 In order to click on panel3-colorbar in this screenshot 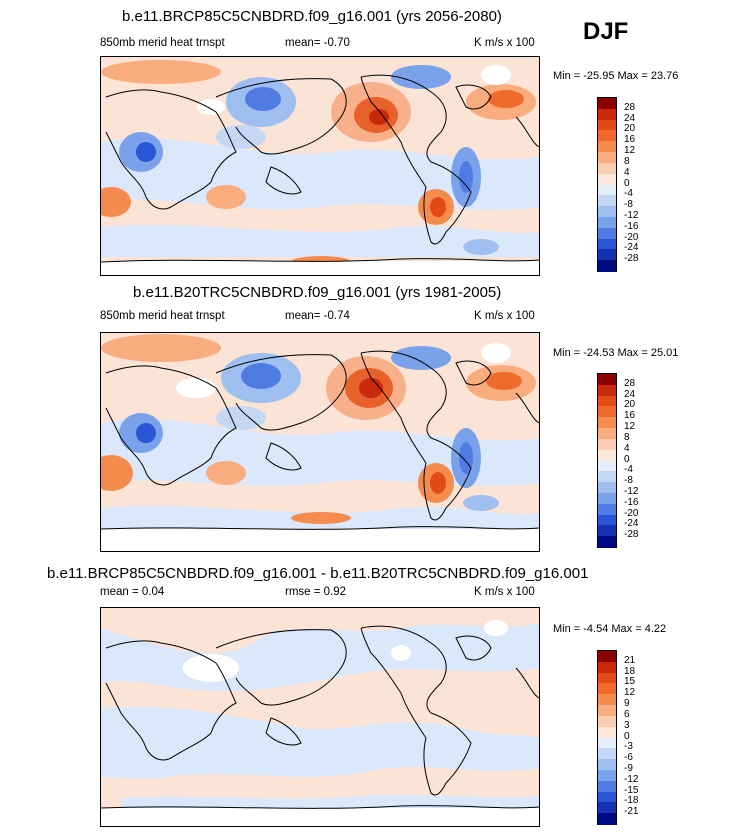, I will do `click(607, 737)`.